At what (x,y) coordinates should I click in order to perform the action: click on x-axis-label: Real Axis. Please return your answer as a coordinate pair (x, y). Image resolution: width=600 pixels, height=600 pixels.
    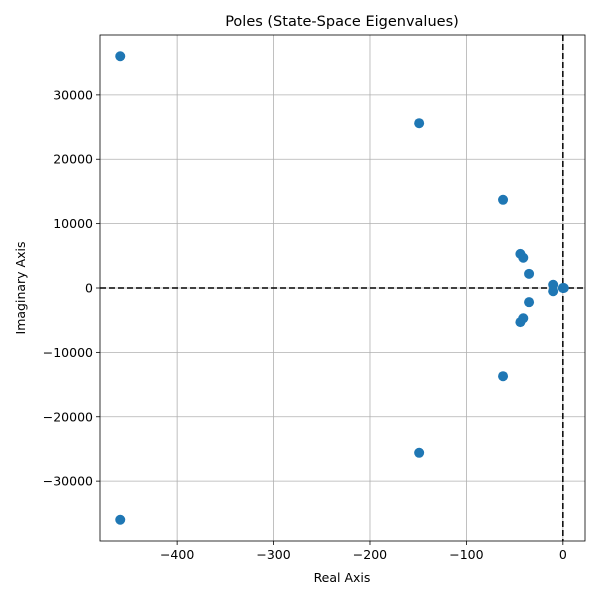
    Looking at the image, I should click on (342, 577).